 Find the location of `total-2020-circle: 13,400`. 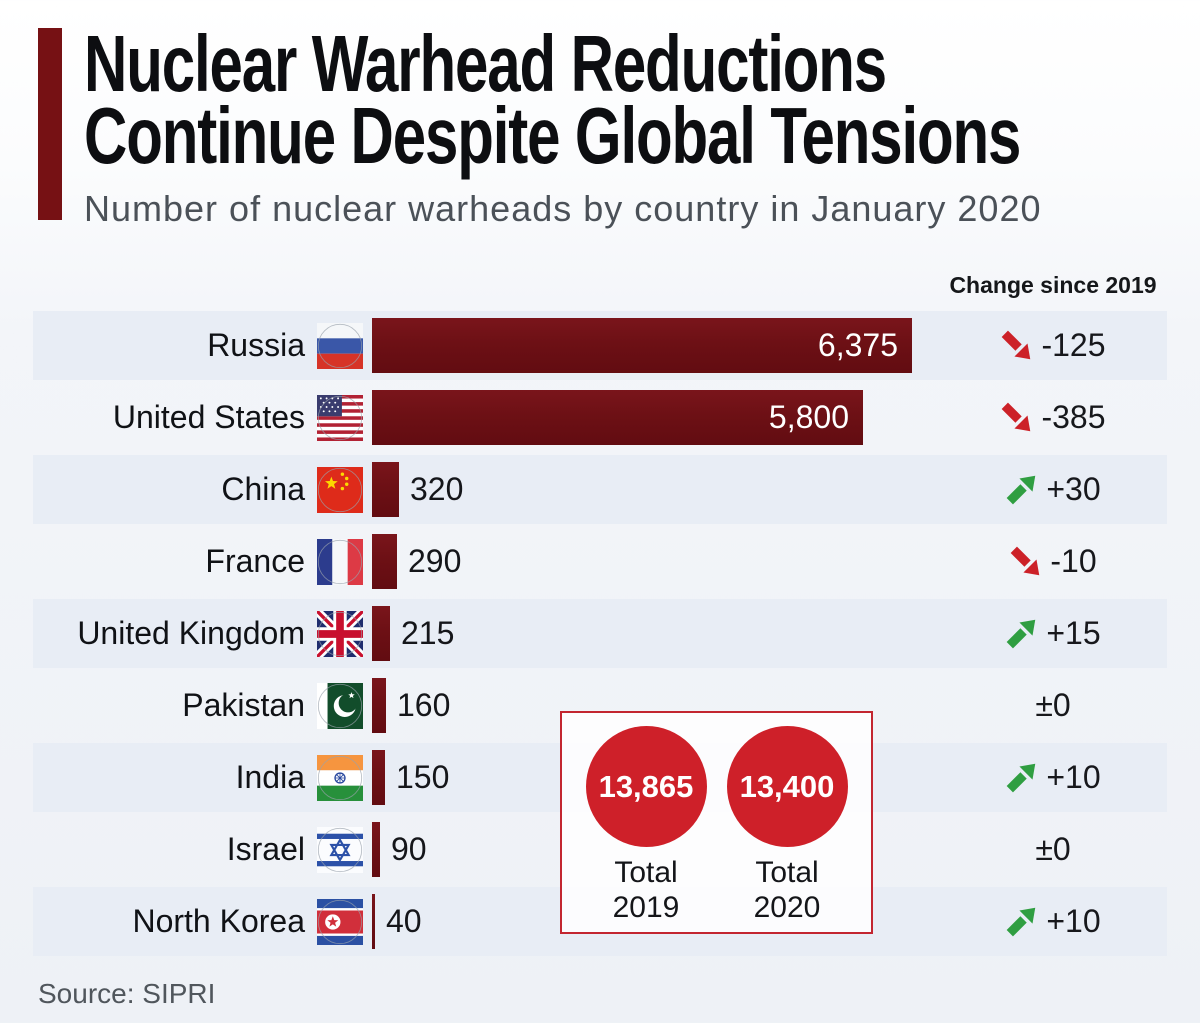

total-2020-circle: 13,400 is located at coordinates (787, 786).